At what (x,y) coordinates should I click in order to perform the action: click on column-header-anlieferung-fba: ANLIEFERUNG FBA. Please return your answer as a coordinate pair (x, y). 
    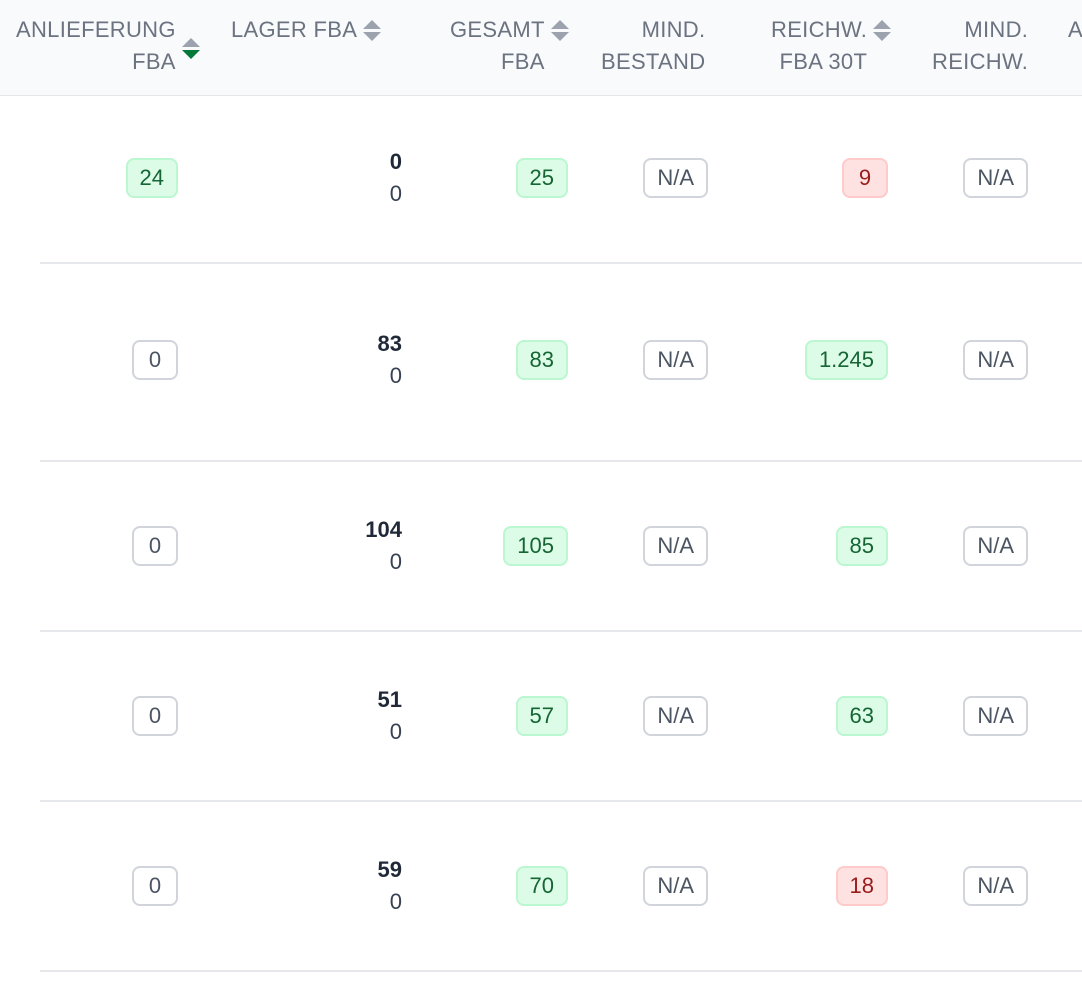
    Looking at the image, I should click on (108, 46).